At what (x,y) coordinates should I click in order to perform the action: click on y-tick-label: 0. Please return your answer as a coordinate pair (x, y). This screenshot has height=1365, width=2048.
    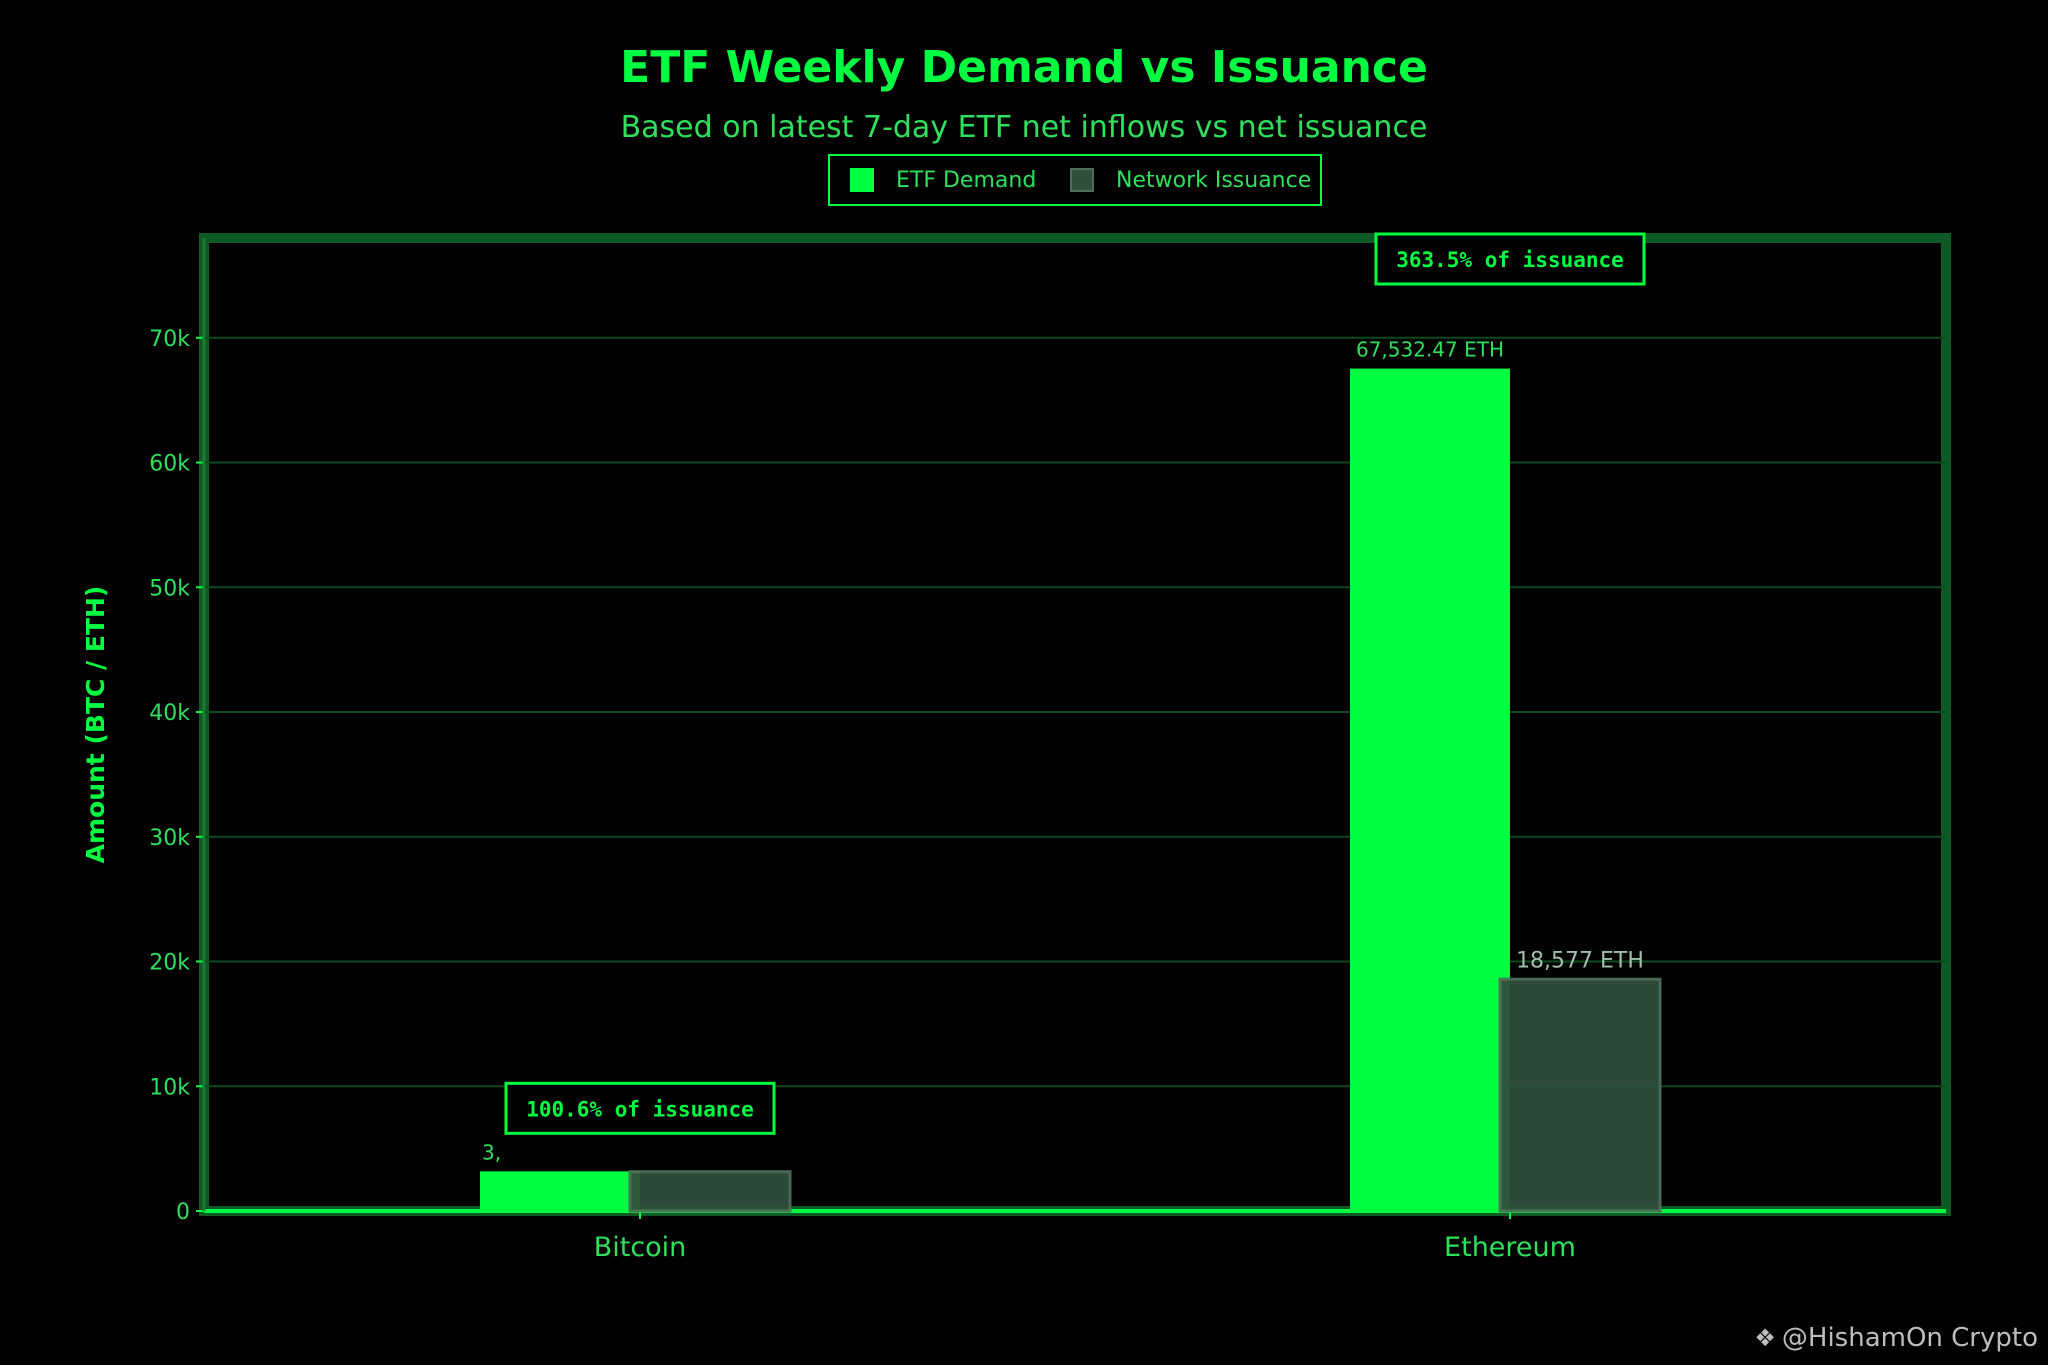
    Looking at the image, I should click on (183, 1212).